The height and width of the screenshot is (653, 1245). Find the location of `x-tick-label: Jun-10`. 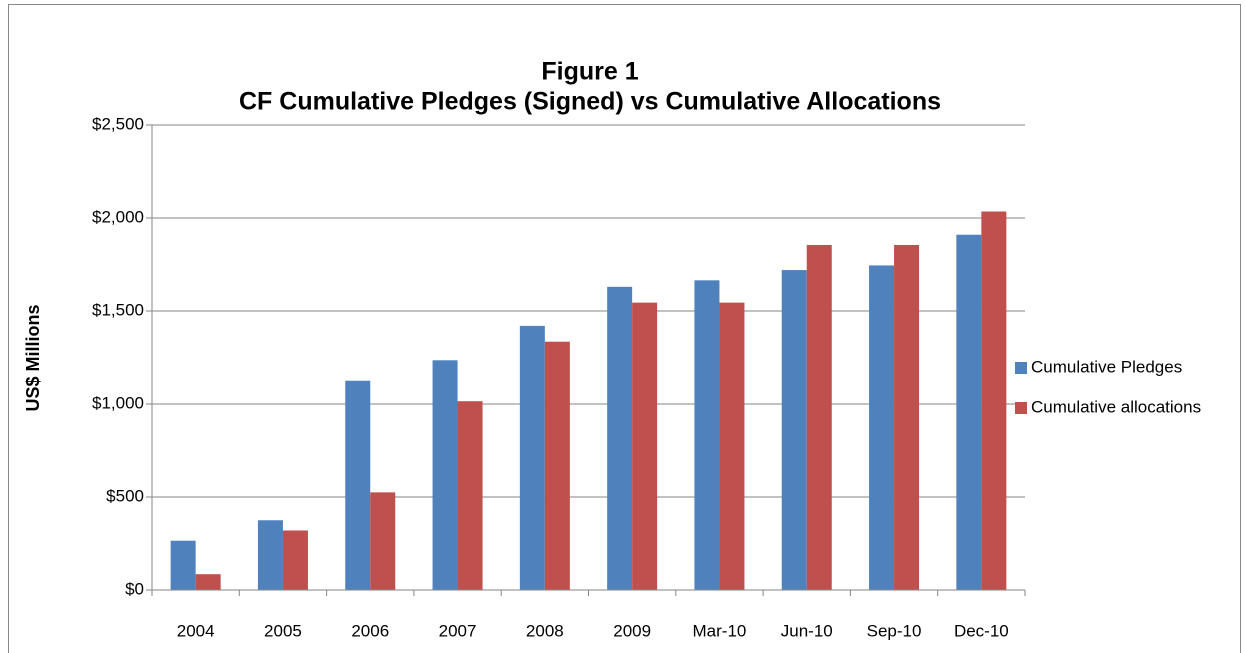

x-tick-label: Jun-10 is located at coordinates (807, 630).